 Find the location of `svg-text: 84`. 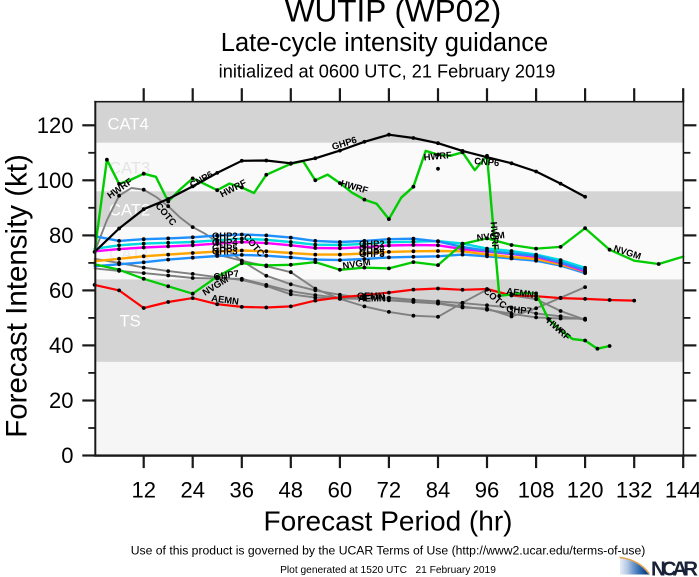

svg-text: 84 is located at coordinates (438, 490).